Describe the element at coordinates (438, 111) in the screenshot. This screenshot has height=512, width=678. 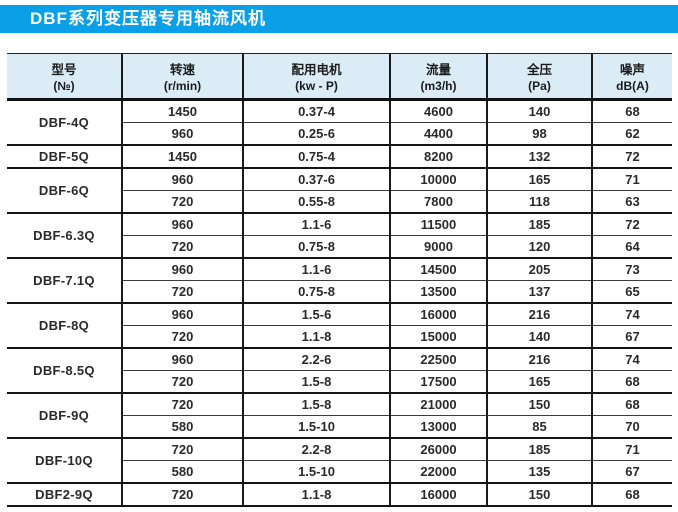
I see `flow-cell: 4600` at that location.